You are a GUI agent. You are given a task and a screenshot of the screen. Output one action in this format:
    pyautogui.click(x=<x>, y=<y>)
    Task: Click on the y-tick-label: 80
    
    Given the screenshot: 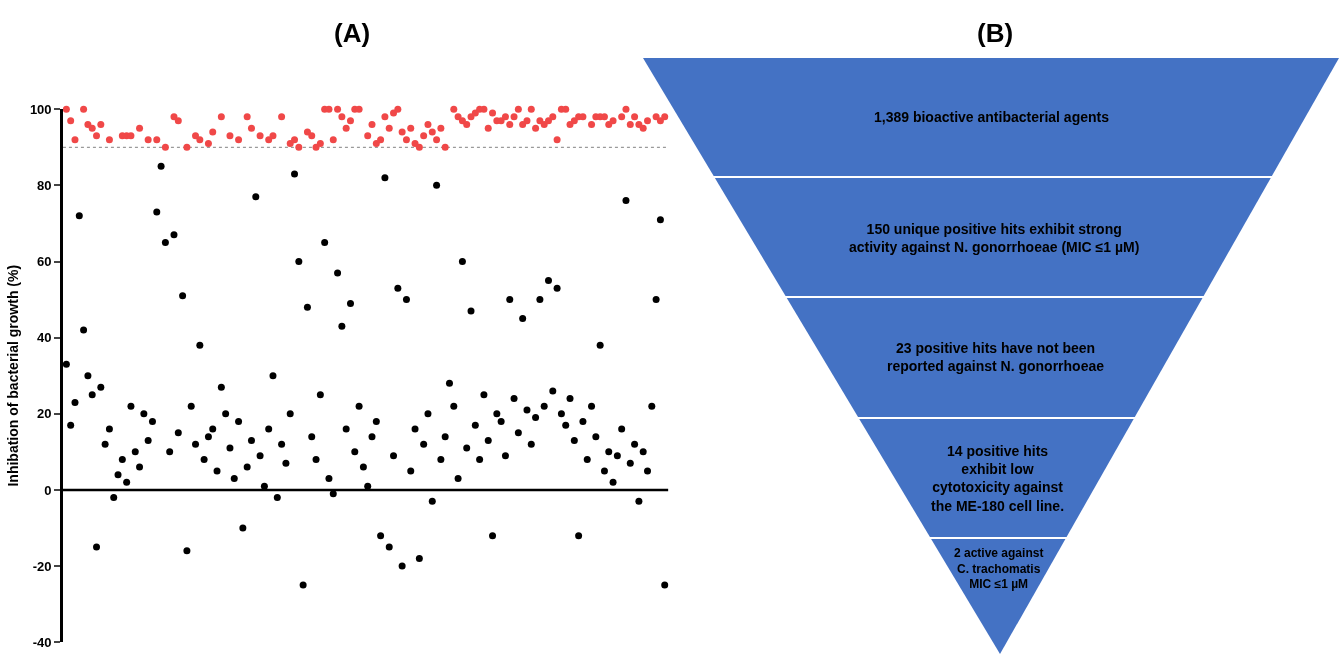 What is the action you would take?
    pyautogui.click(x=44, y=185)
    